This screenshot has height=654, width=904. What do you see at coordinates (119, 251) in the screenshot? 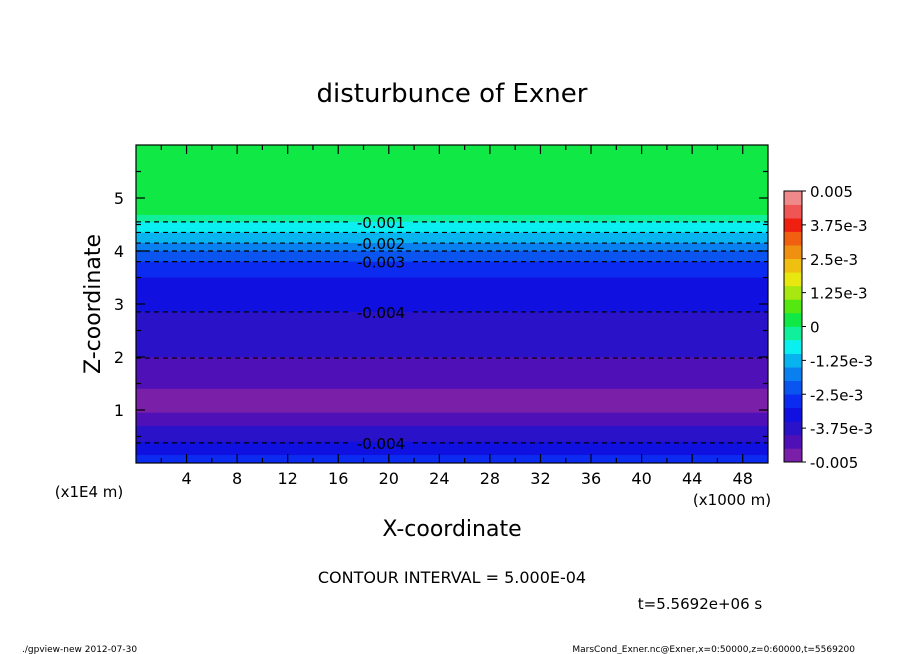
I see `y-tick-label-3: 4` at bounding box center [119, 251].